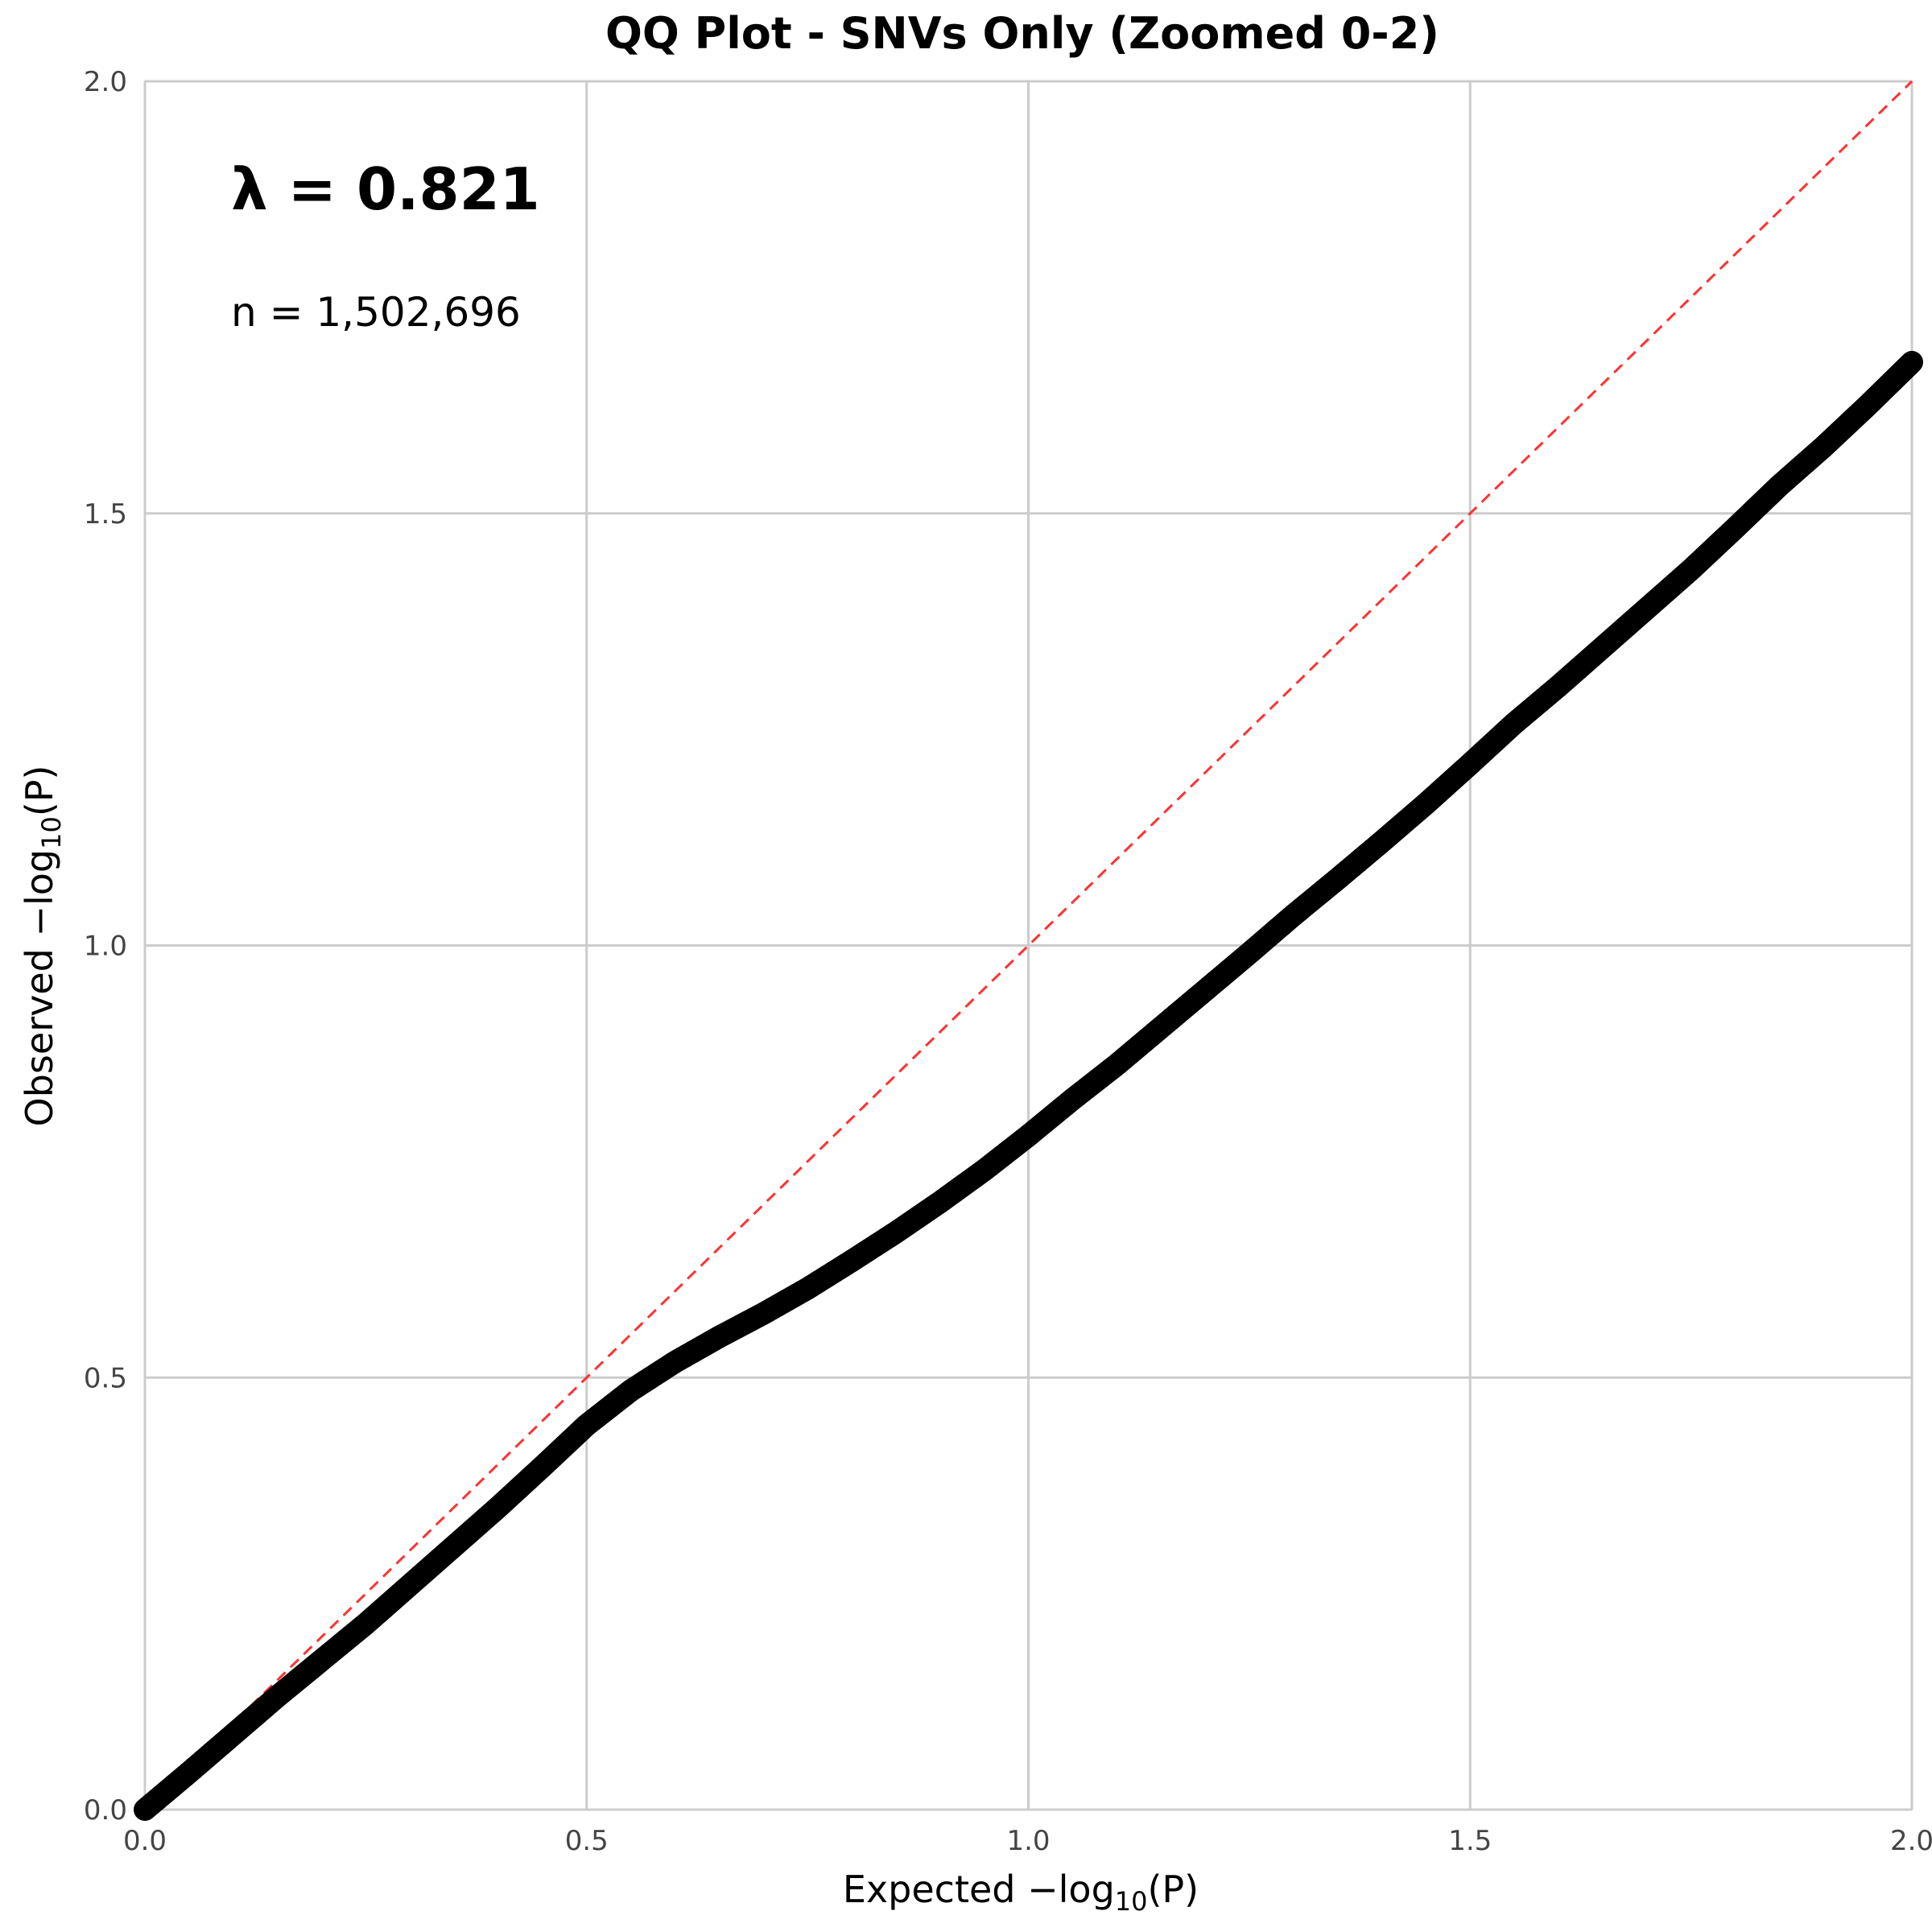  What do you see at coordinates (106, 1378) in the screenshot?
I see `y-tick-label: 0.5` at bounding box center [106, 1378].